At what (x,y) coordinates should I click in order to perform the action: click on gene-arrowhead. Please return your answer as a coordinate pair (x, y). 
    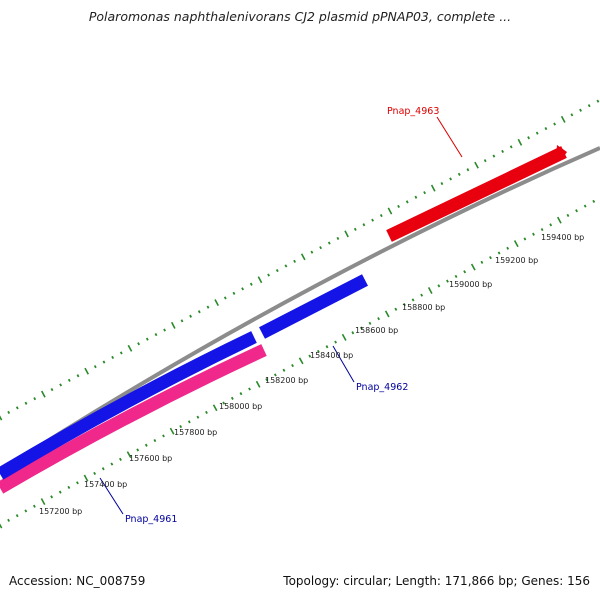
    Looking at the image, I should click on (561, 152).